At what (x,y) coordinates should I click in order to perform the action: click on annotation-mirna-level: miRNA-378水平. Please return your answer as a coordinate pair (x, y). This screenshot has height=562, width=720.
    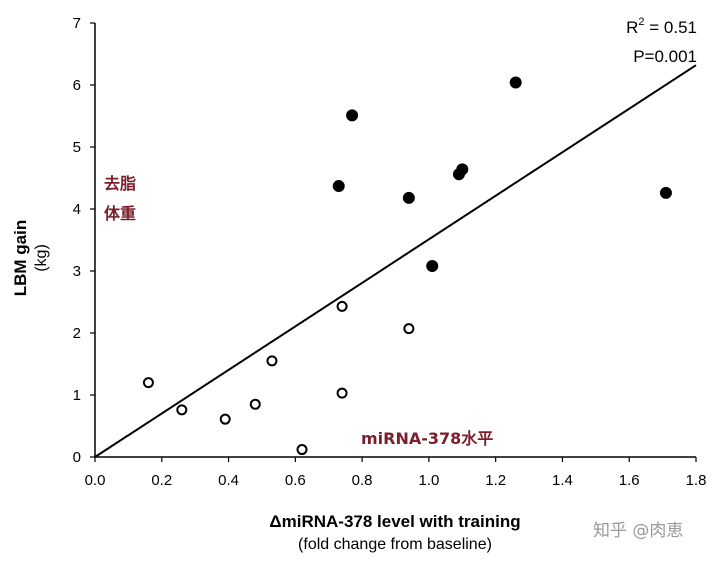
    Looking at the image, I should click on (427, 438).